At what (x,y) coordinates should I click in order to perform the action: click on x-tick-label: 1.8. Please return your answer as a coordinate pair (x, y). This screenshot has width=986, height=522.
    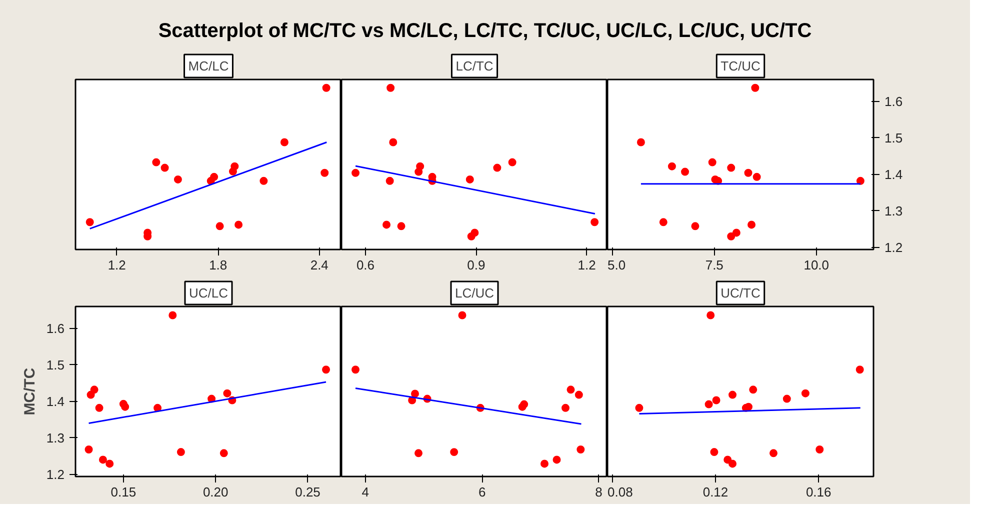
    Looking at the image, I should click on (218, 265).